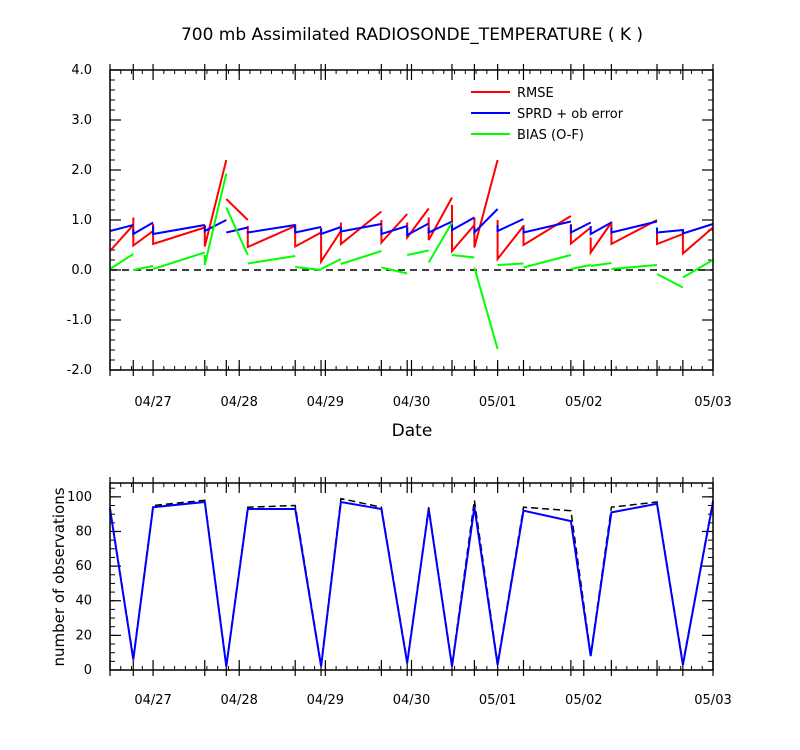  What do you see at coordinates (81, 270) in the screenshot?
I see `y-tick-label: 0.0` at bounding box center [81, 270].